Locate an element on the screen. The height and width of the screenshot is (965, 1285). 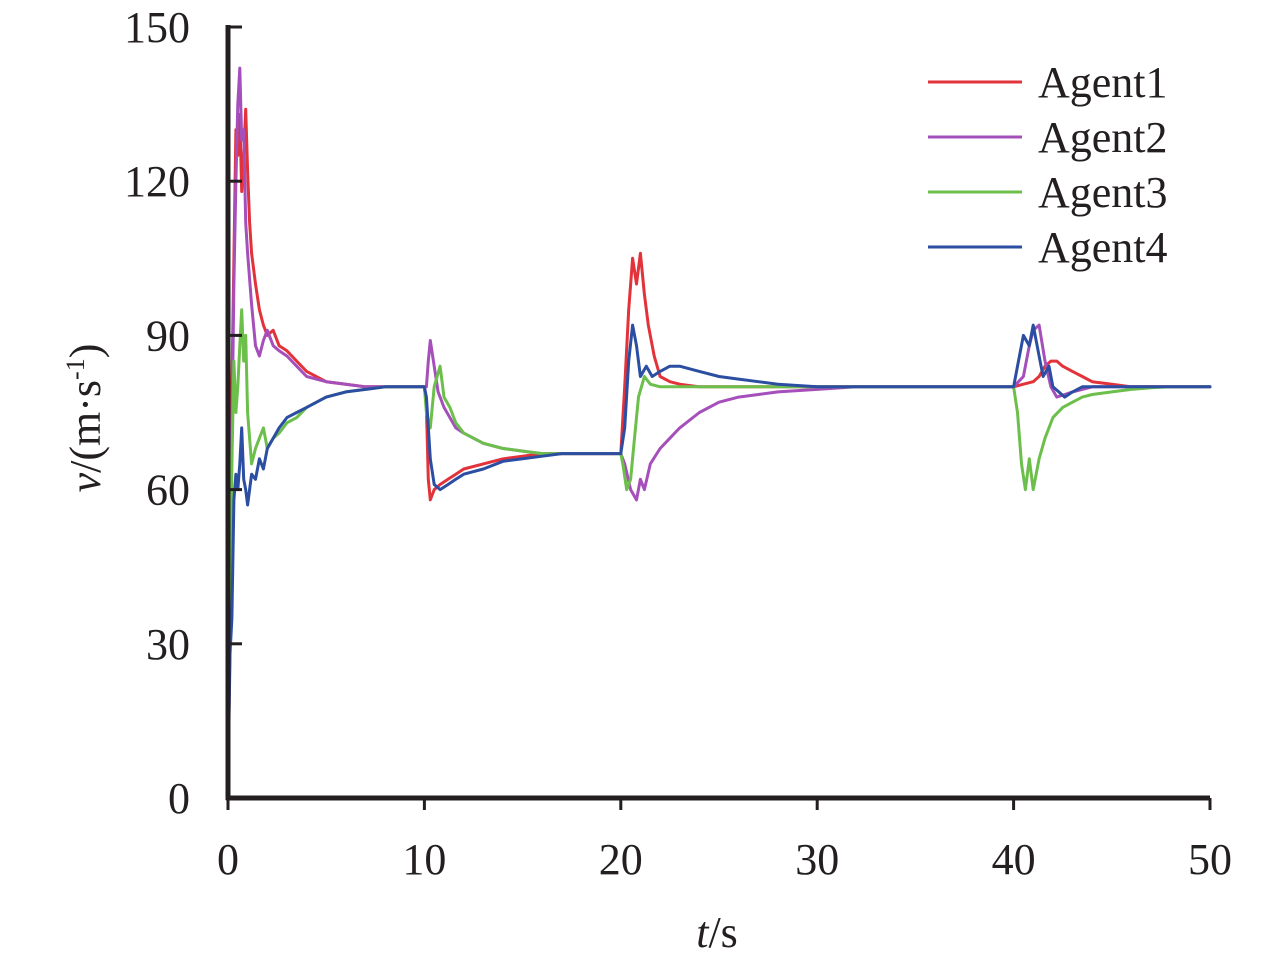
x-tick-label: 20 is located at coordinates (621, 859).